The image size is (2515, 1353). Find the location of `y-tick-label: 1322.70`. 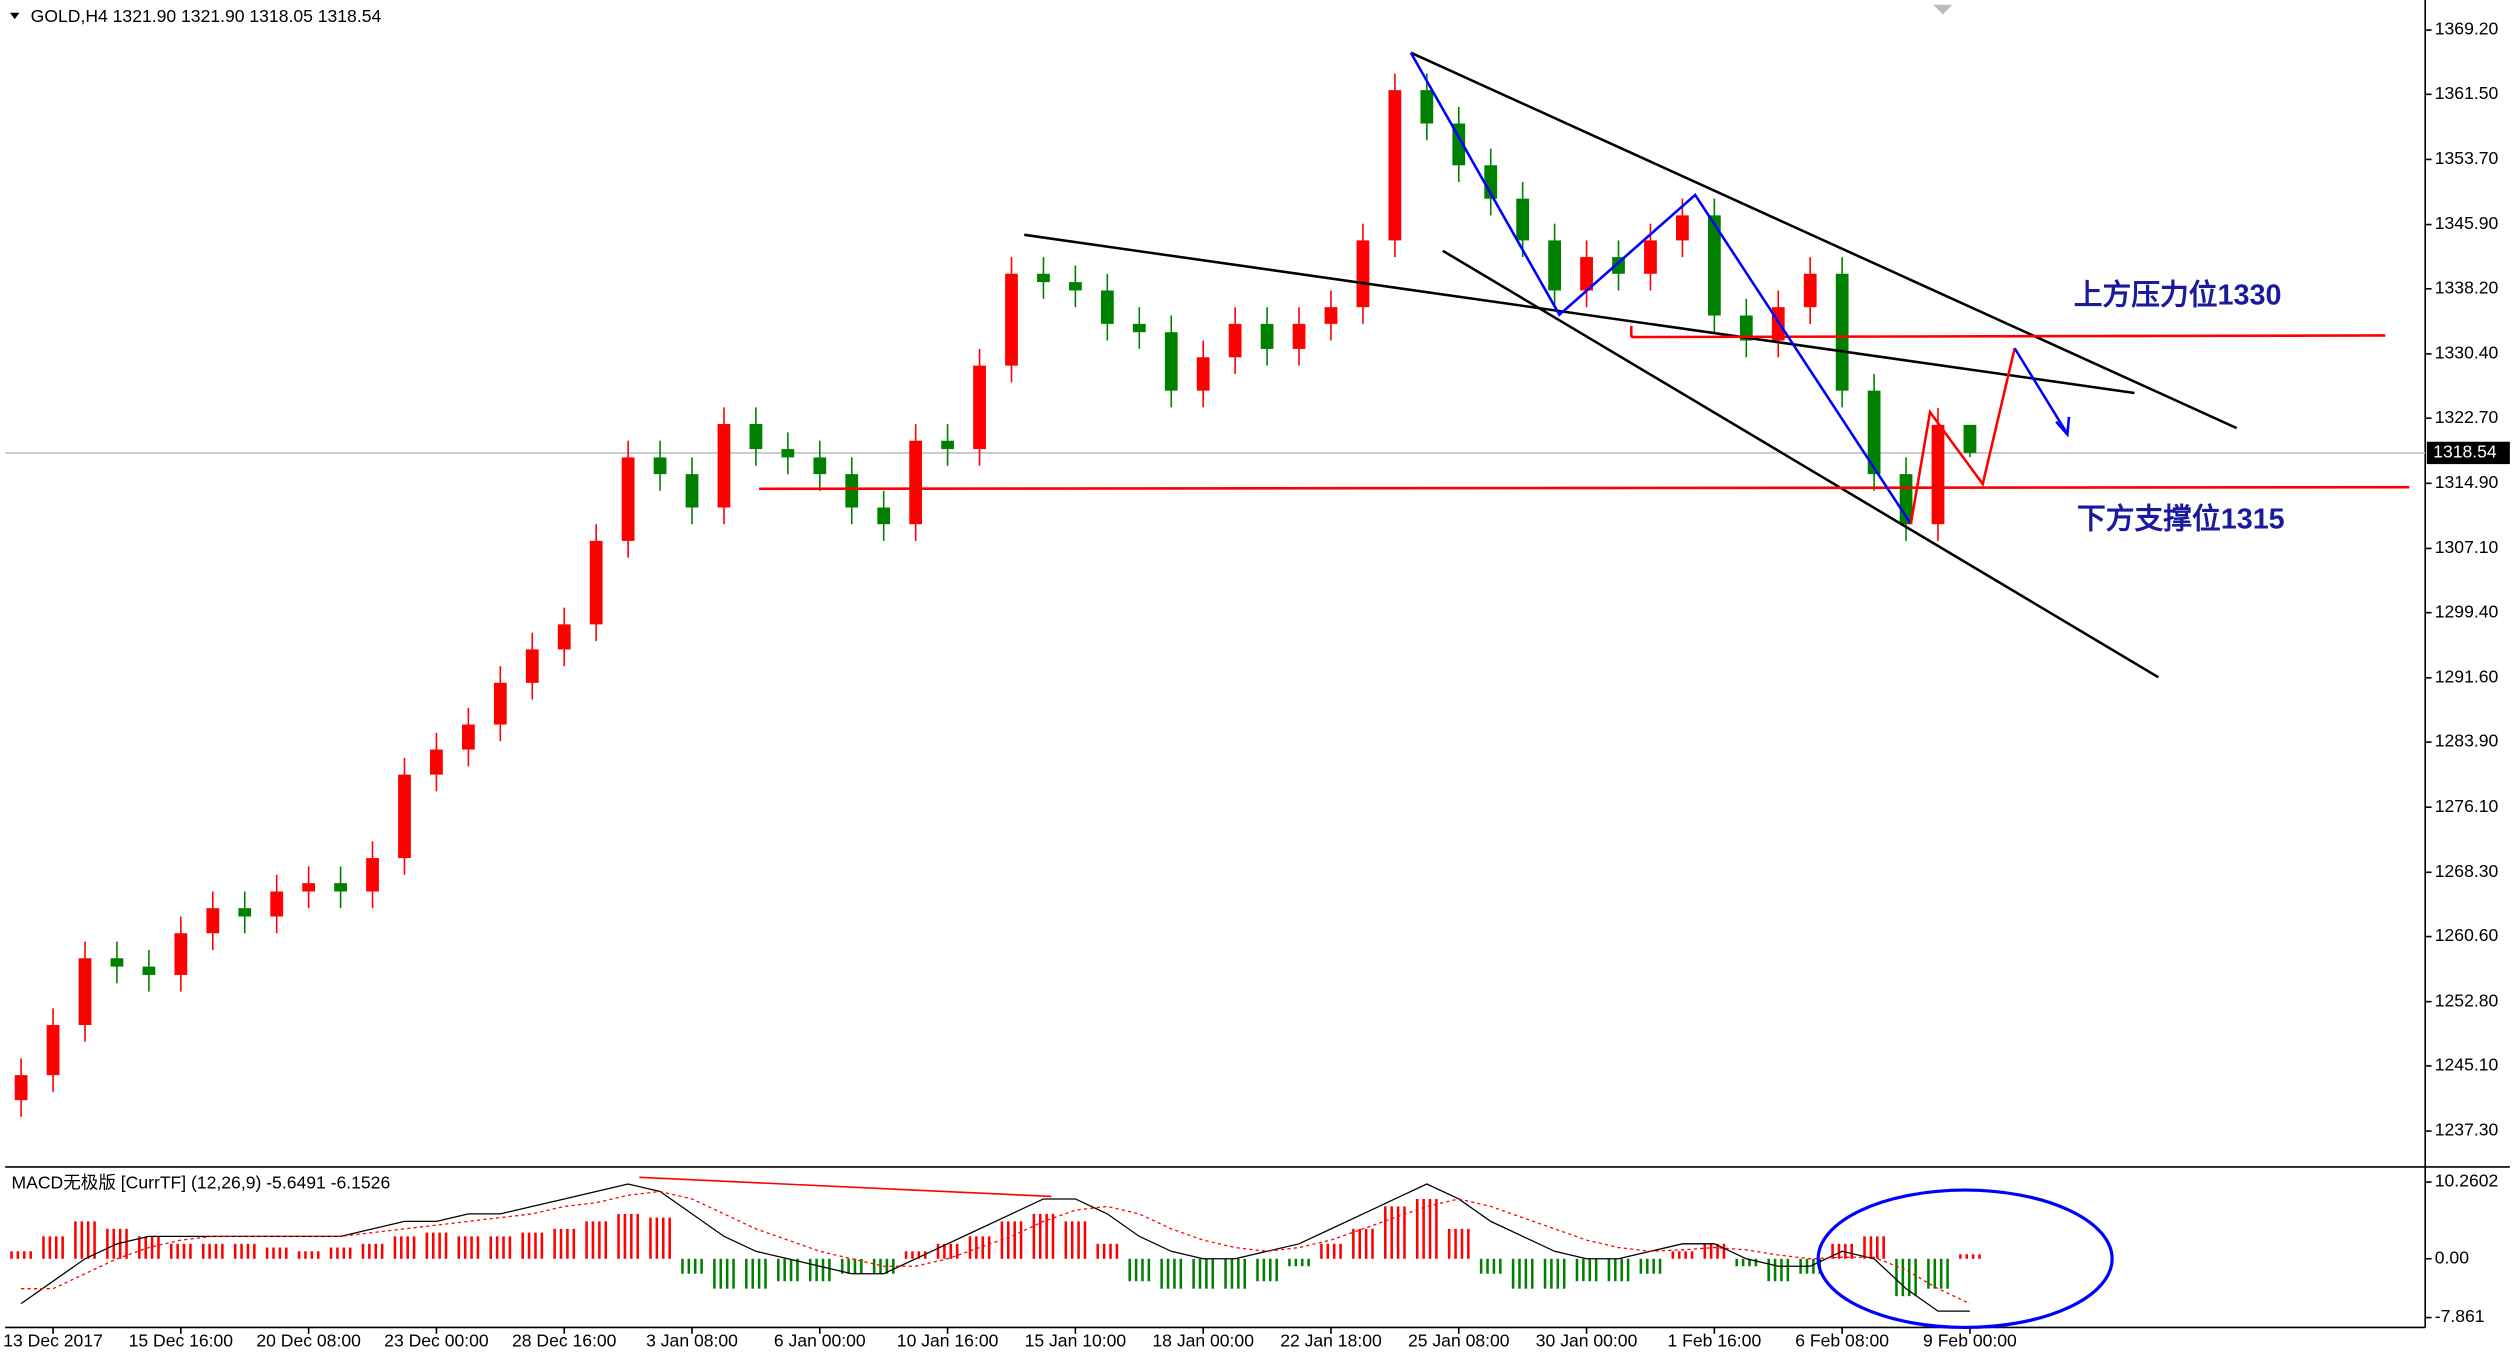

y-tick-label: 1322.70 is located at coordinates (2467, 417).